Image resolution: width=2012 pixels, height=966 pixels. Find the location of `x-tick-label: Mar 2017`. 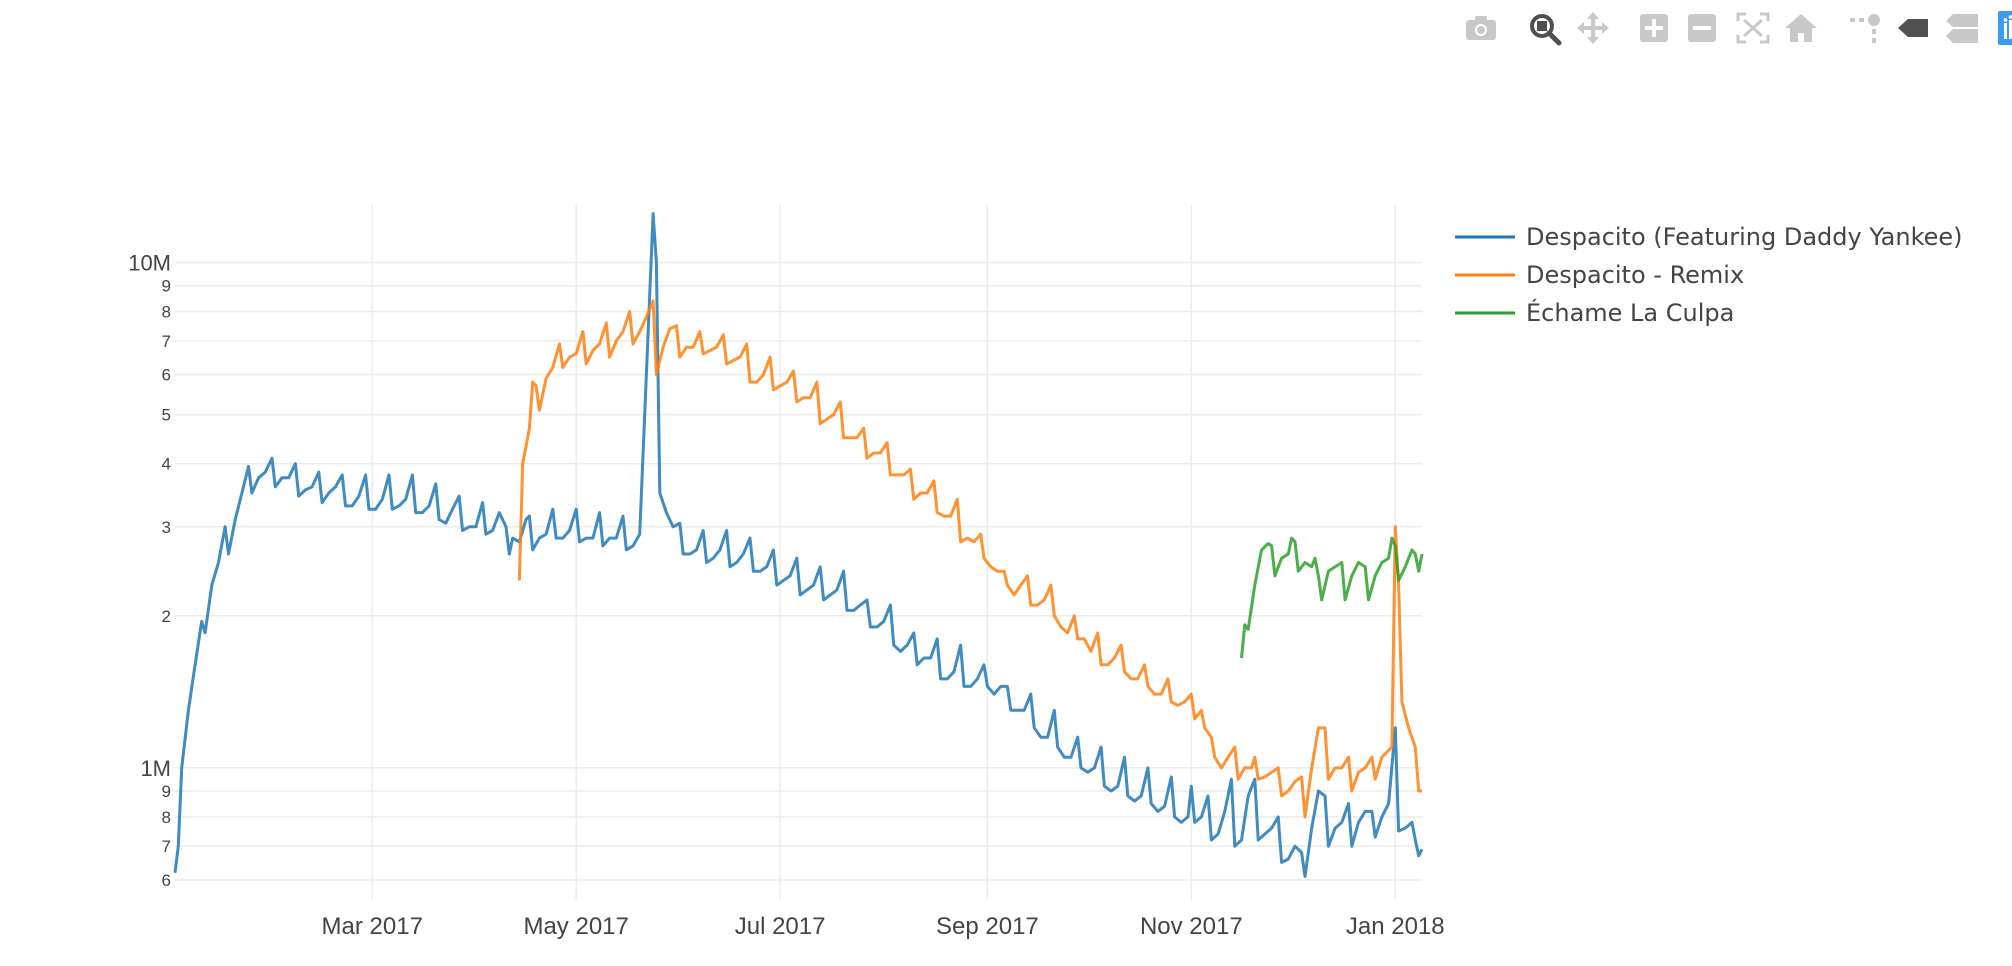

x-tick-label: Mar 2017 is located at coordinates (372, 926).